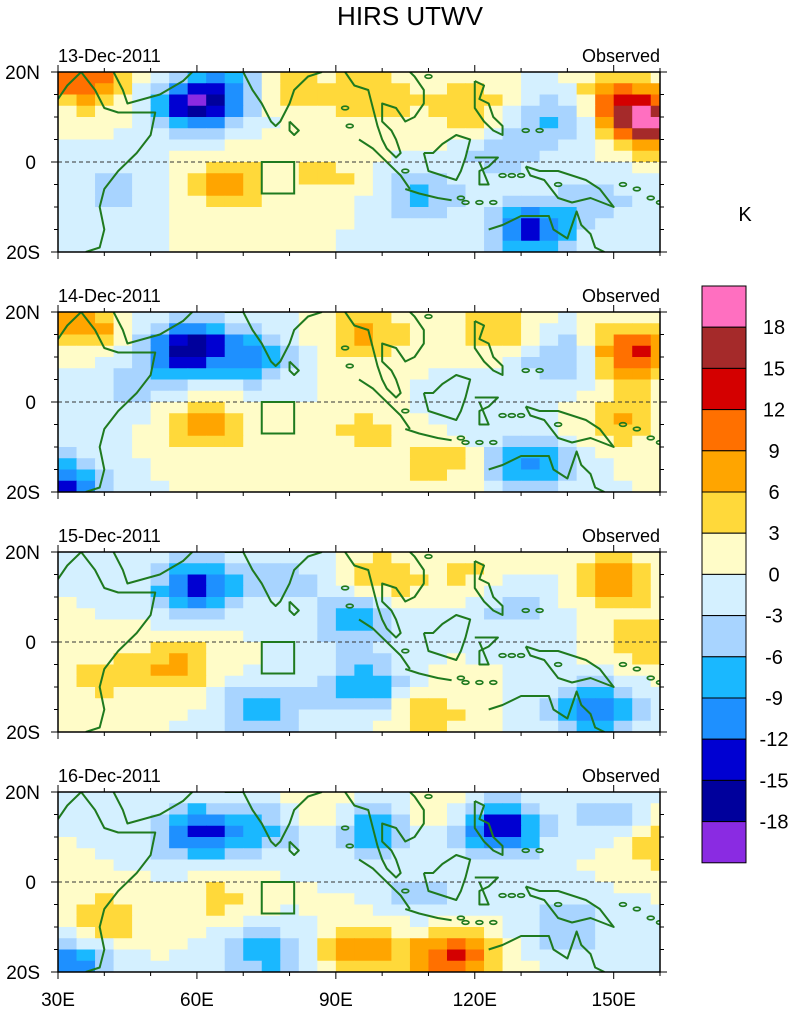  Describe the element at coordinates (278, 418) in the screenshot. I see `target-region-box` at that location.